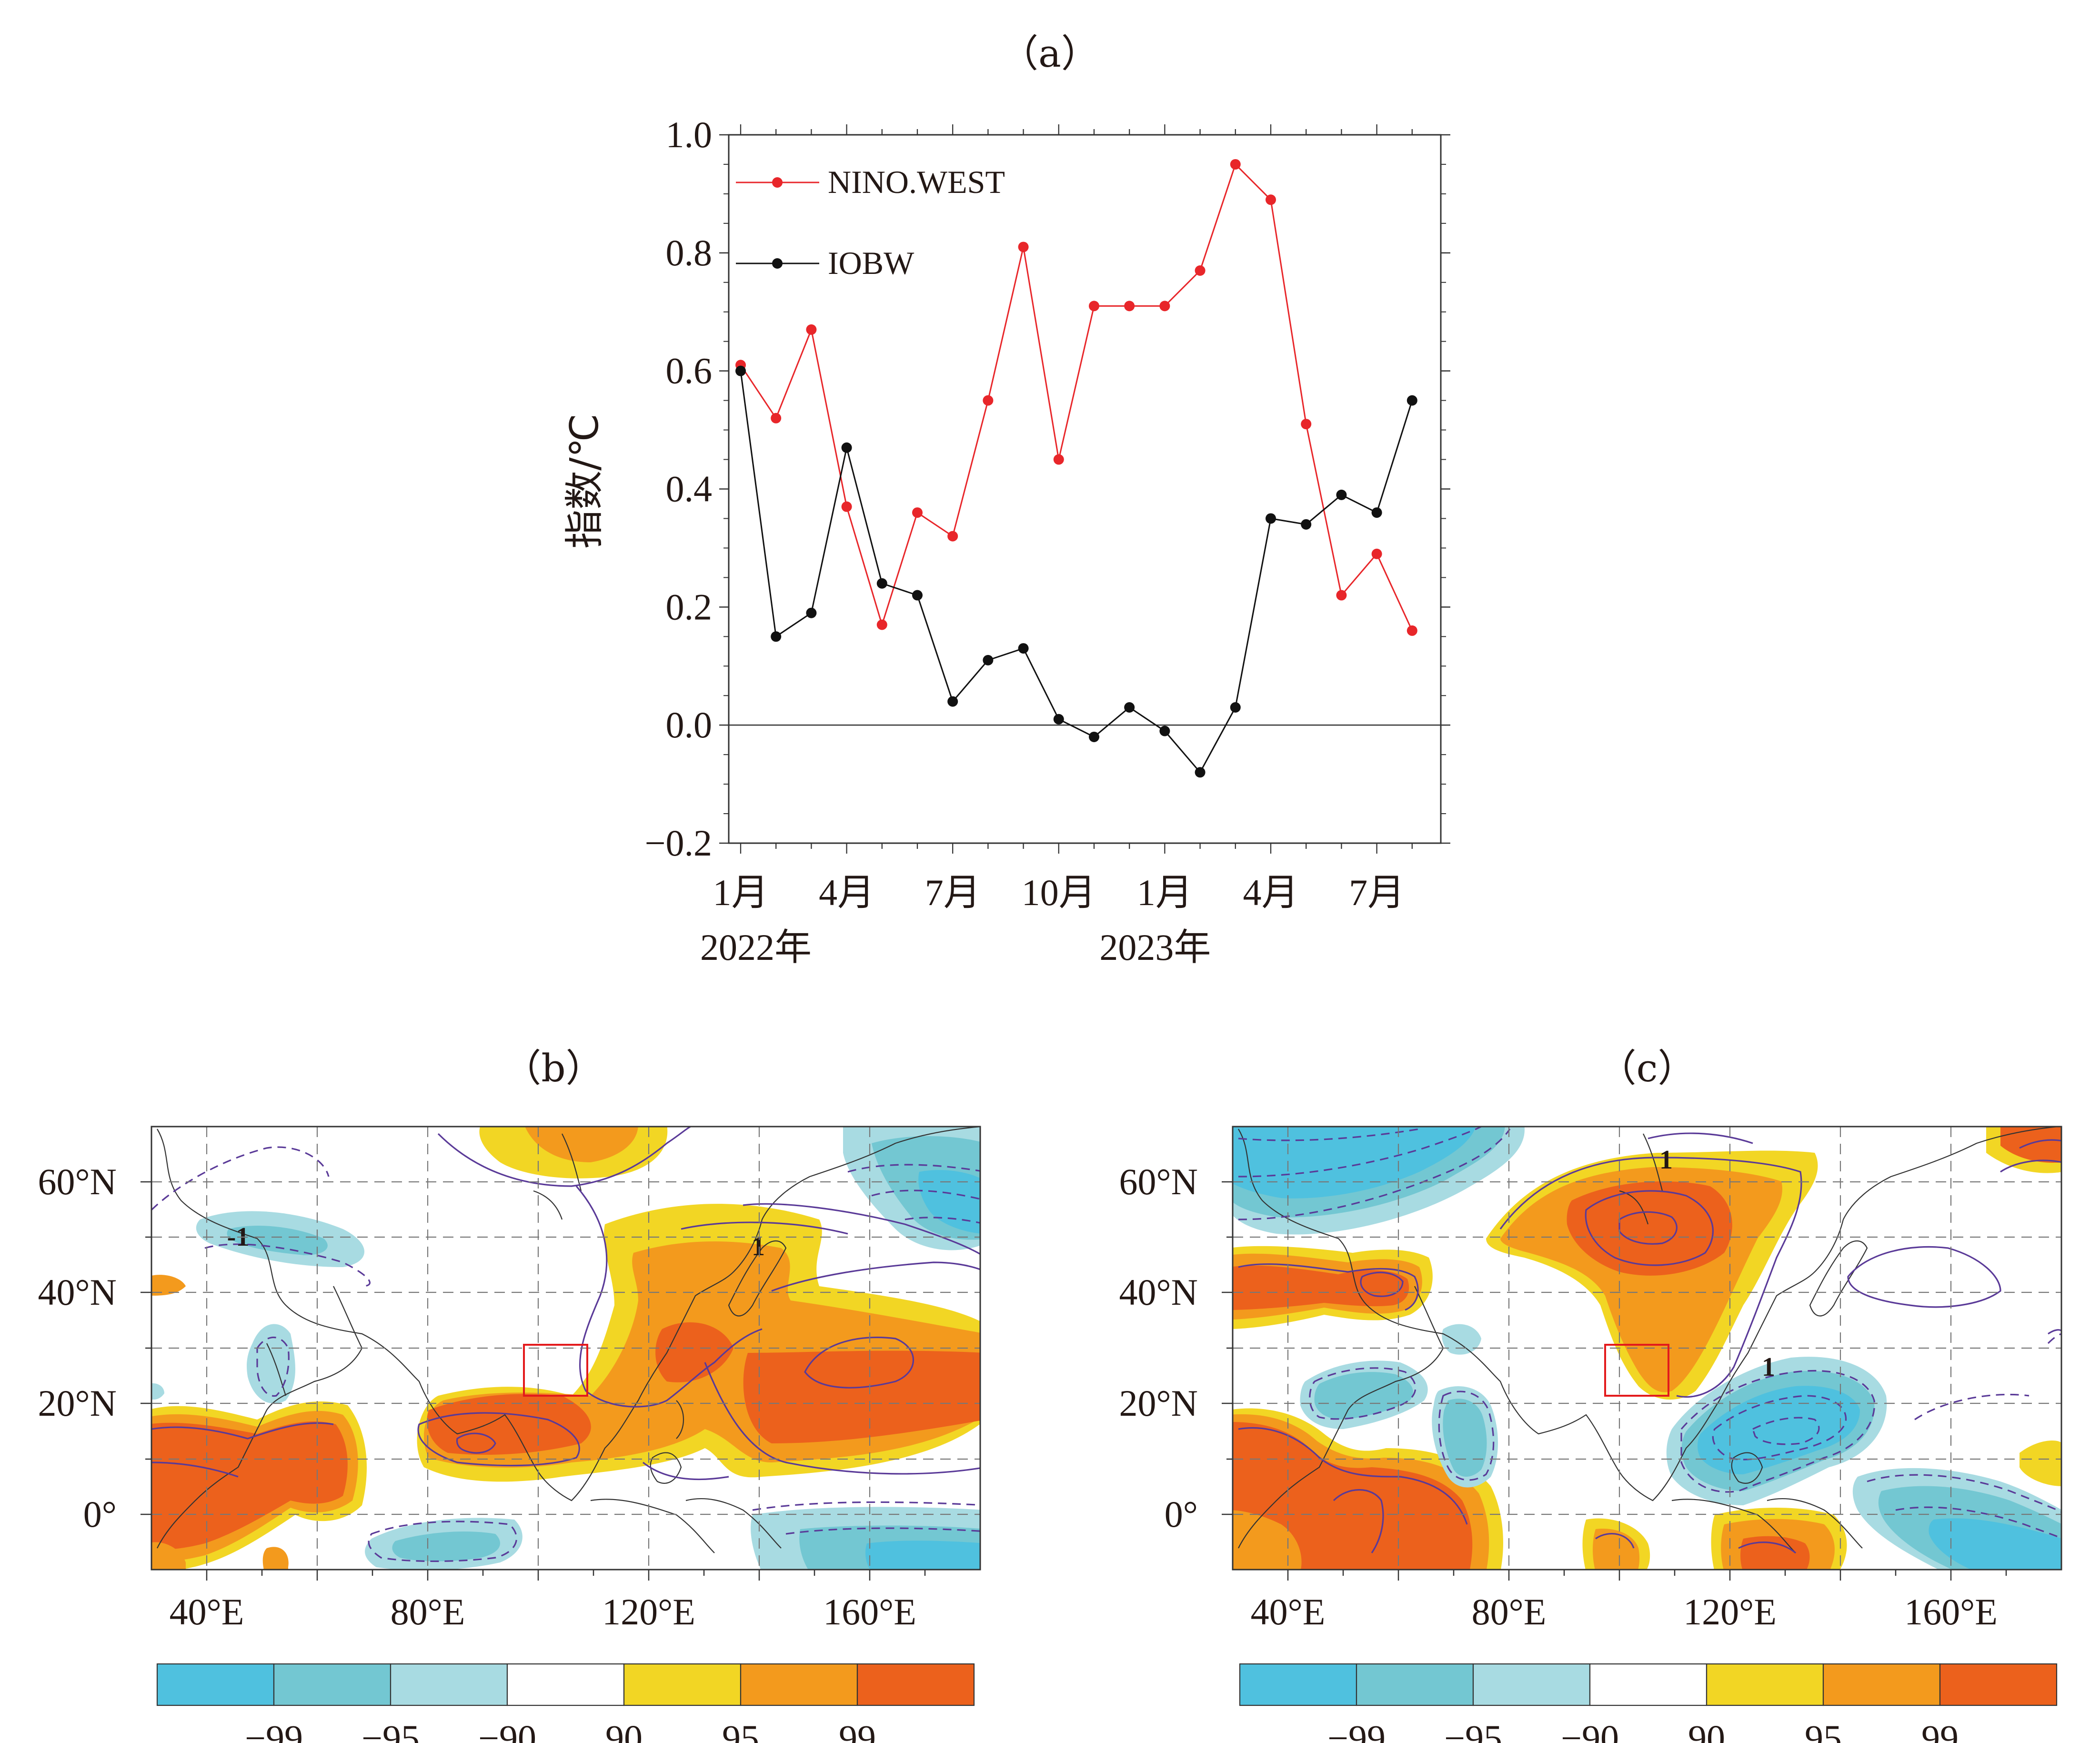  What do you see at coordinates (584, 481) in the screenshot?
I see `panel-a-ylabel: 指数/℃` at bounding box center [584, 481].